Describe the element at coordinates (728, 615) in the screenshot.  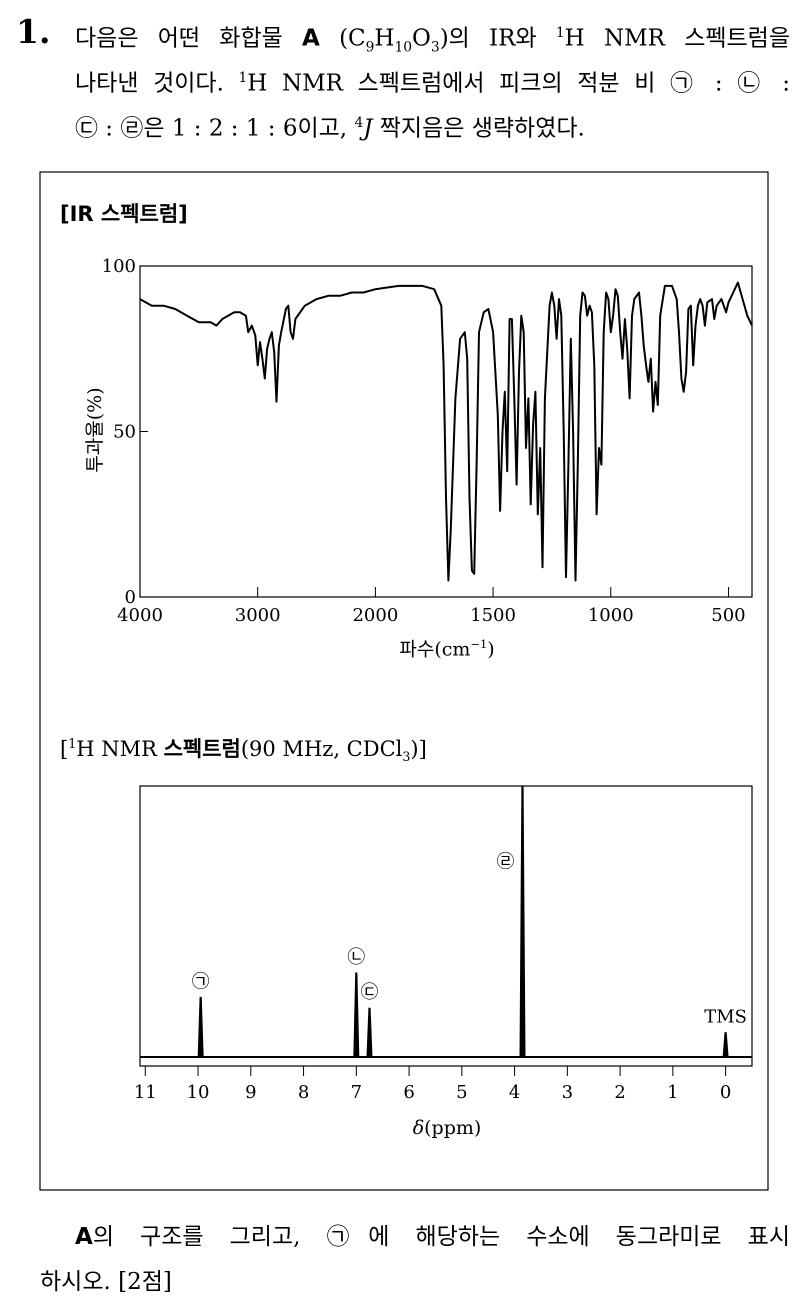
I see `x-tick-label: 500` at that location.